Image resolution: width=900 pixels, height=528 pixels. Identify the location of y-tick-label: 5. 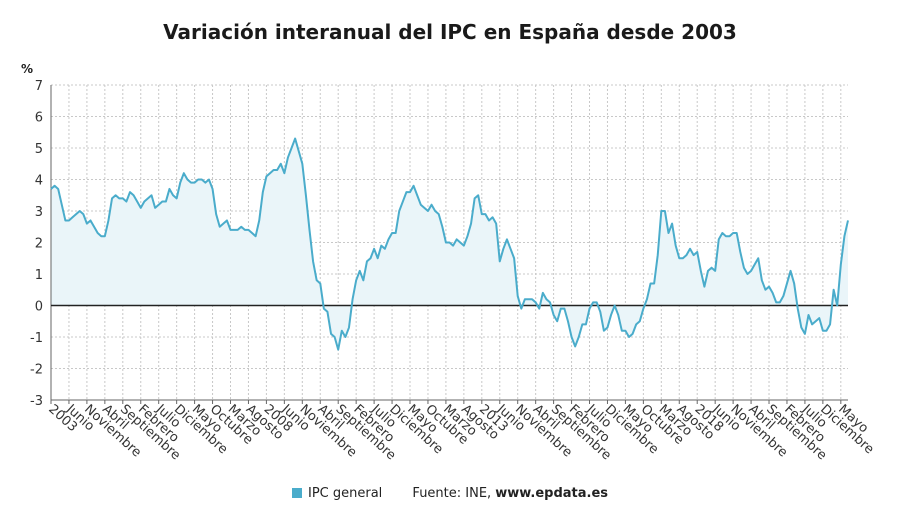
(39, 149).